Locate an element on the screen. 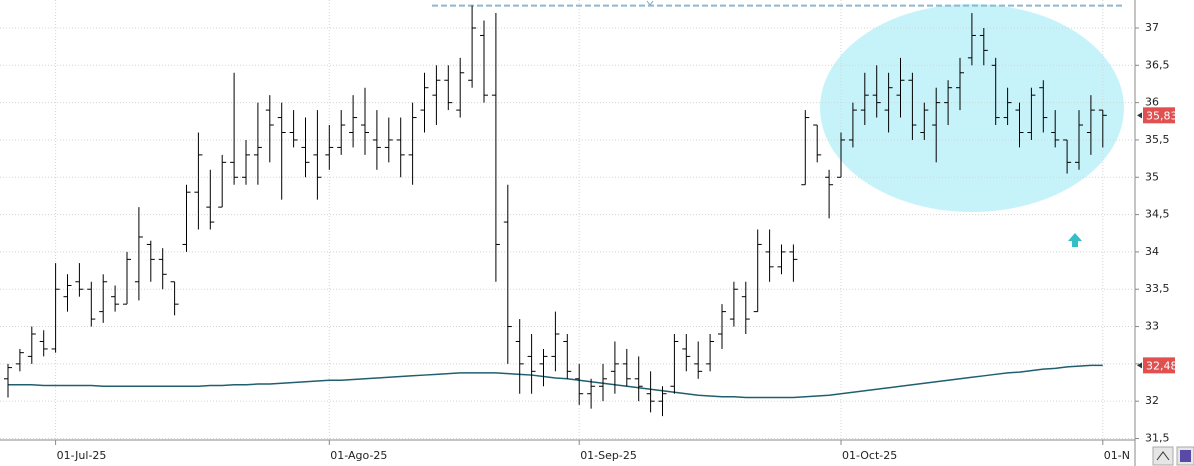 The height and width of the screenshot is (466, 1194). zoom-icon is located at coordinates (1163, 456).